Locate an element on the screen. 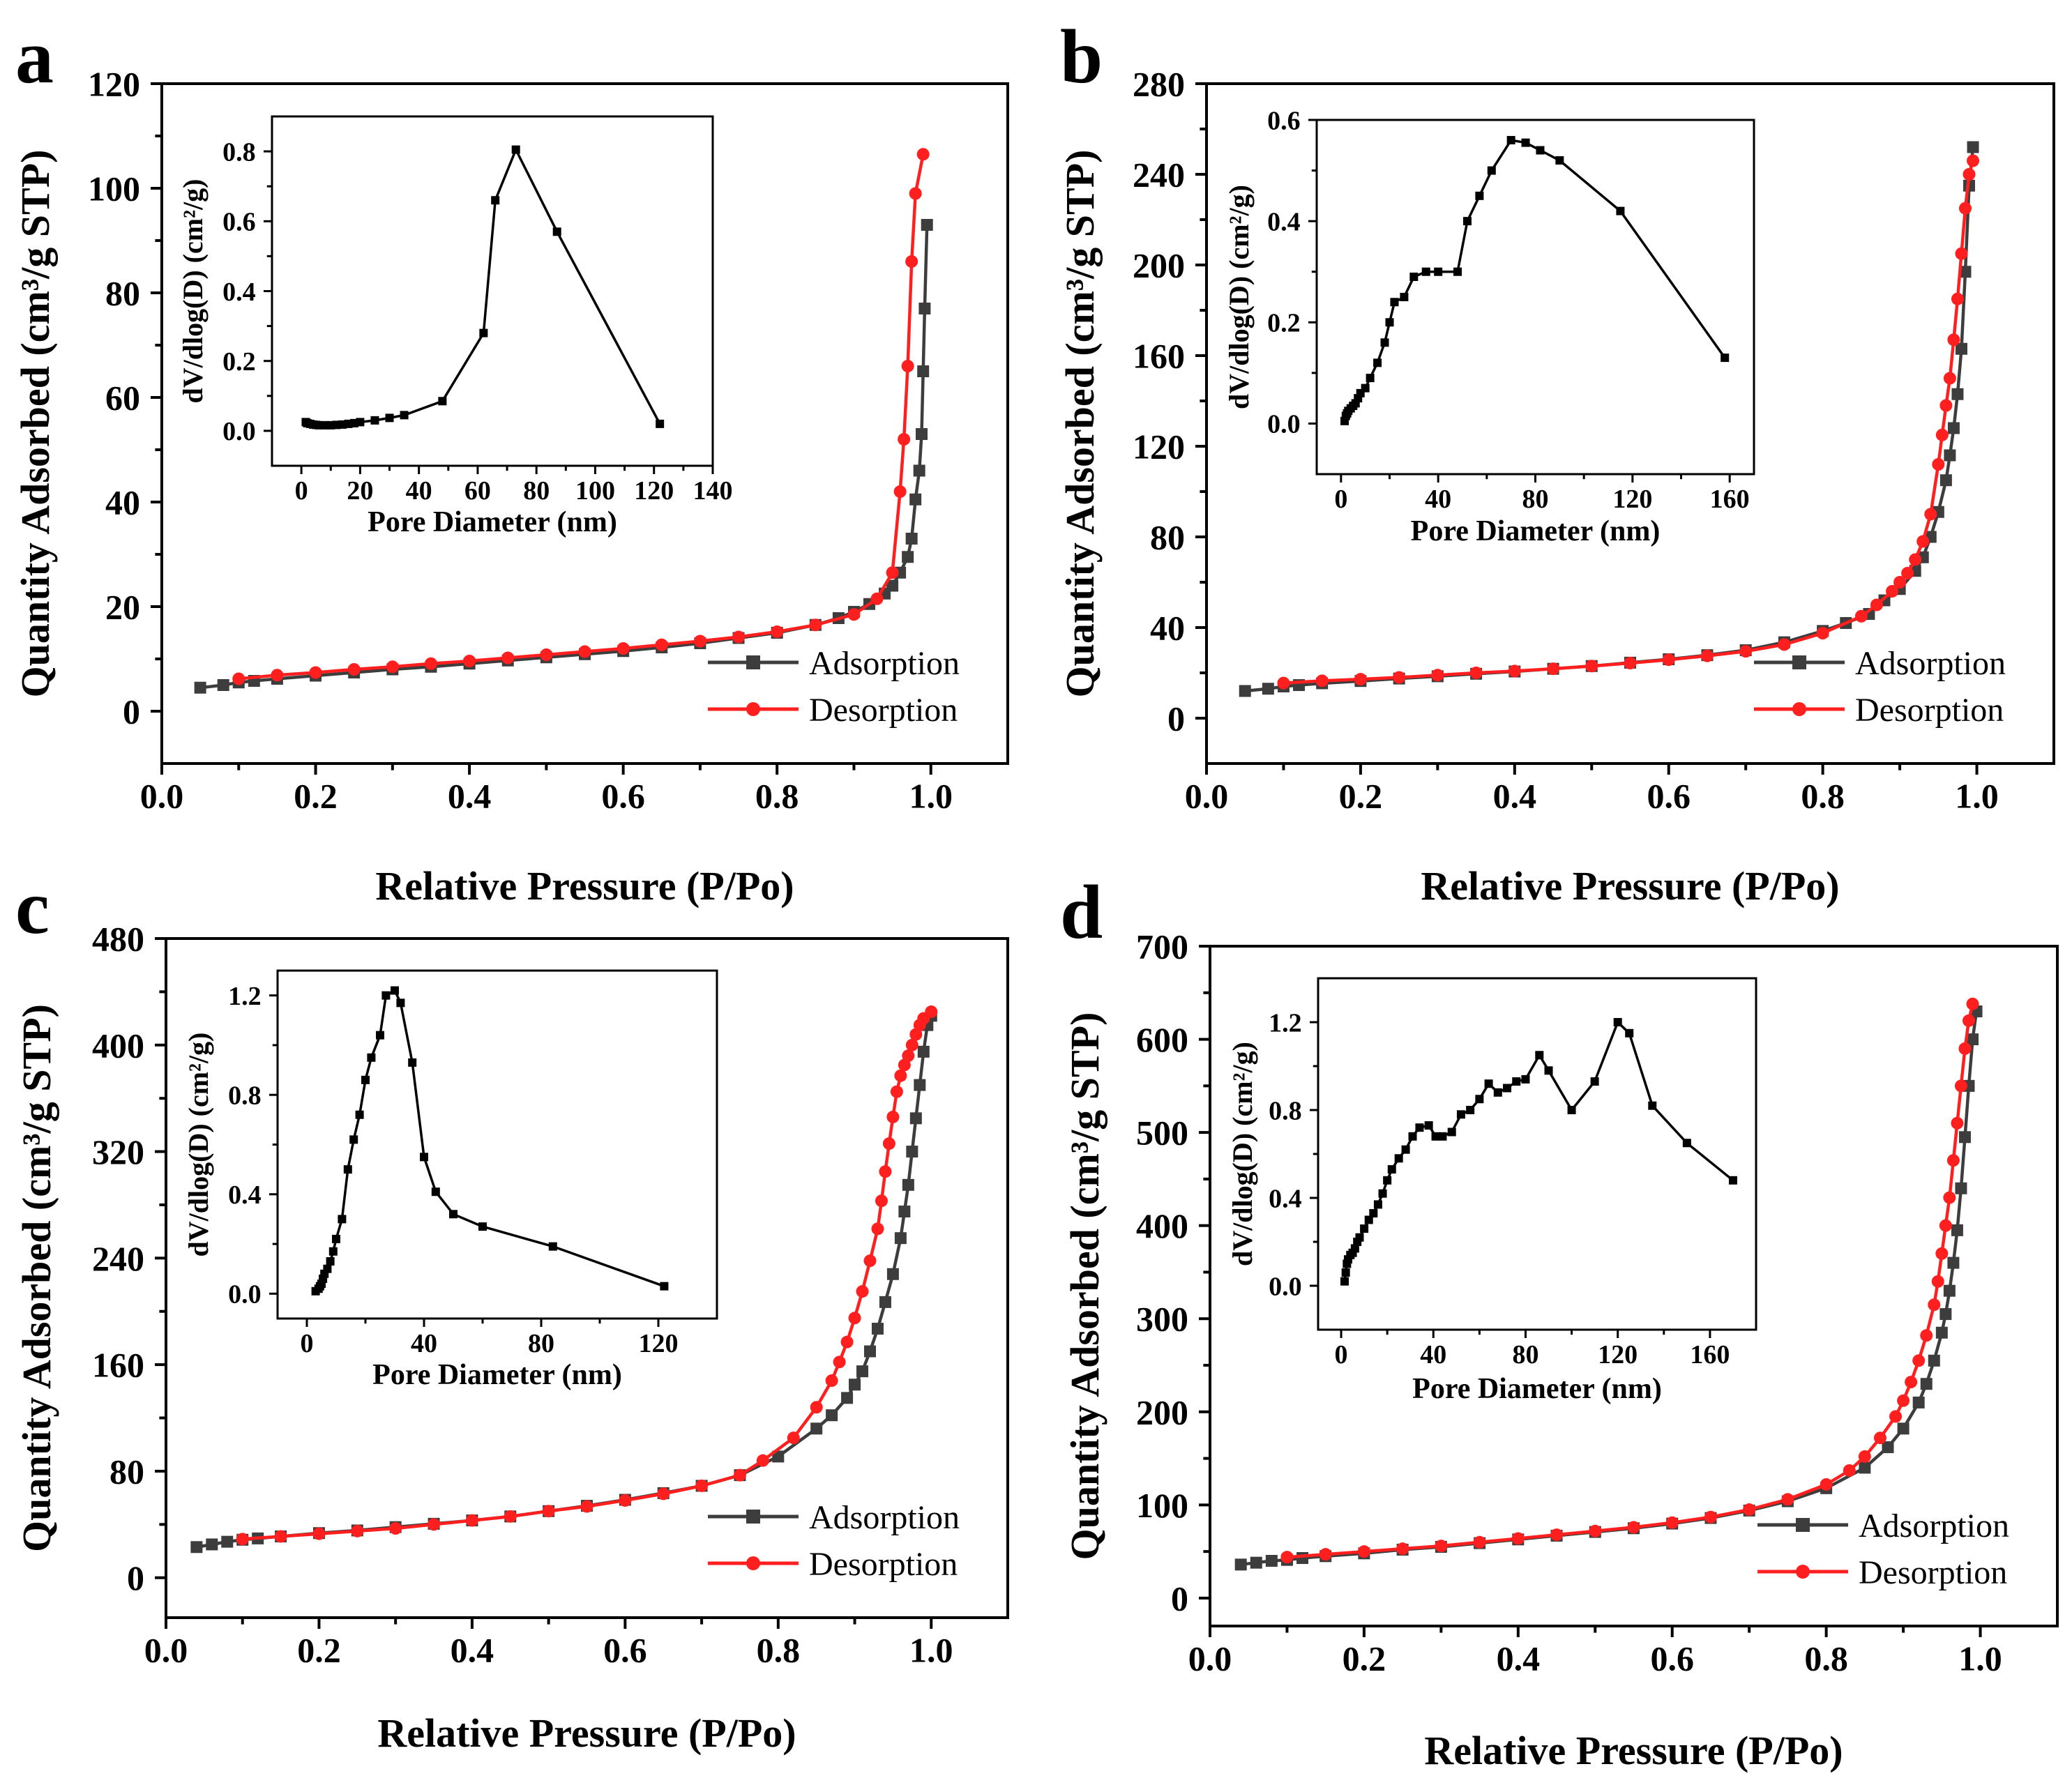  main-xtick-label: 0.2 is located at coordinates (1364, 1659).